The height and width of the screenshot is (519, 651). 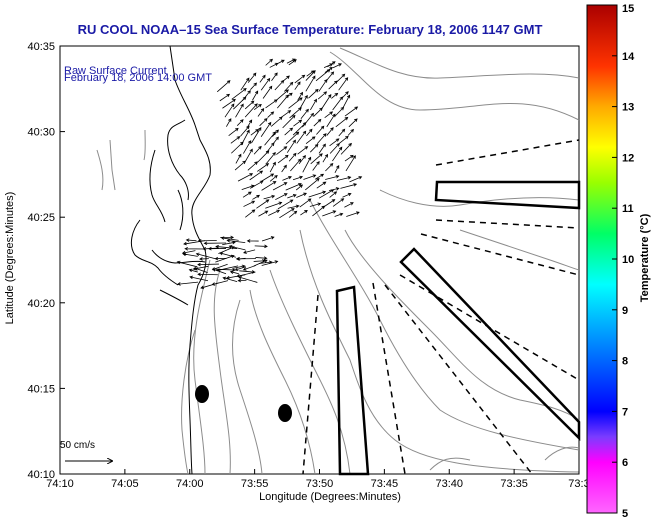 I want to click on x-tick-label: 74:10, so click(x=60, y=484).